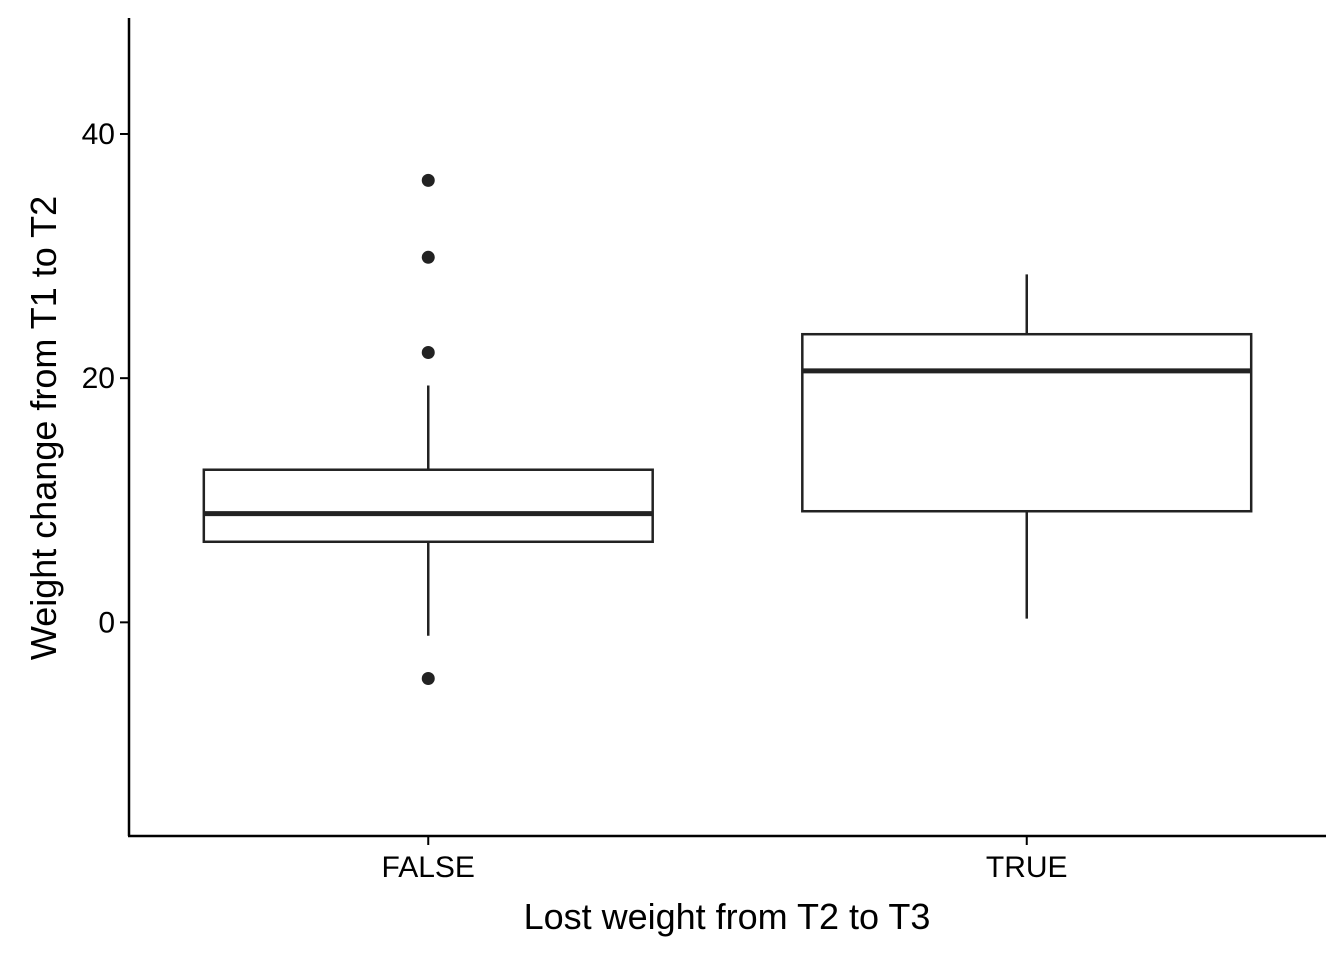 Image resolution: width=1344 pixels, height=960 pixels. Describe the element at coordinates (98, 134) in the screenshot. I see `y-tick-label: 40` at that location.